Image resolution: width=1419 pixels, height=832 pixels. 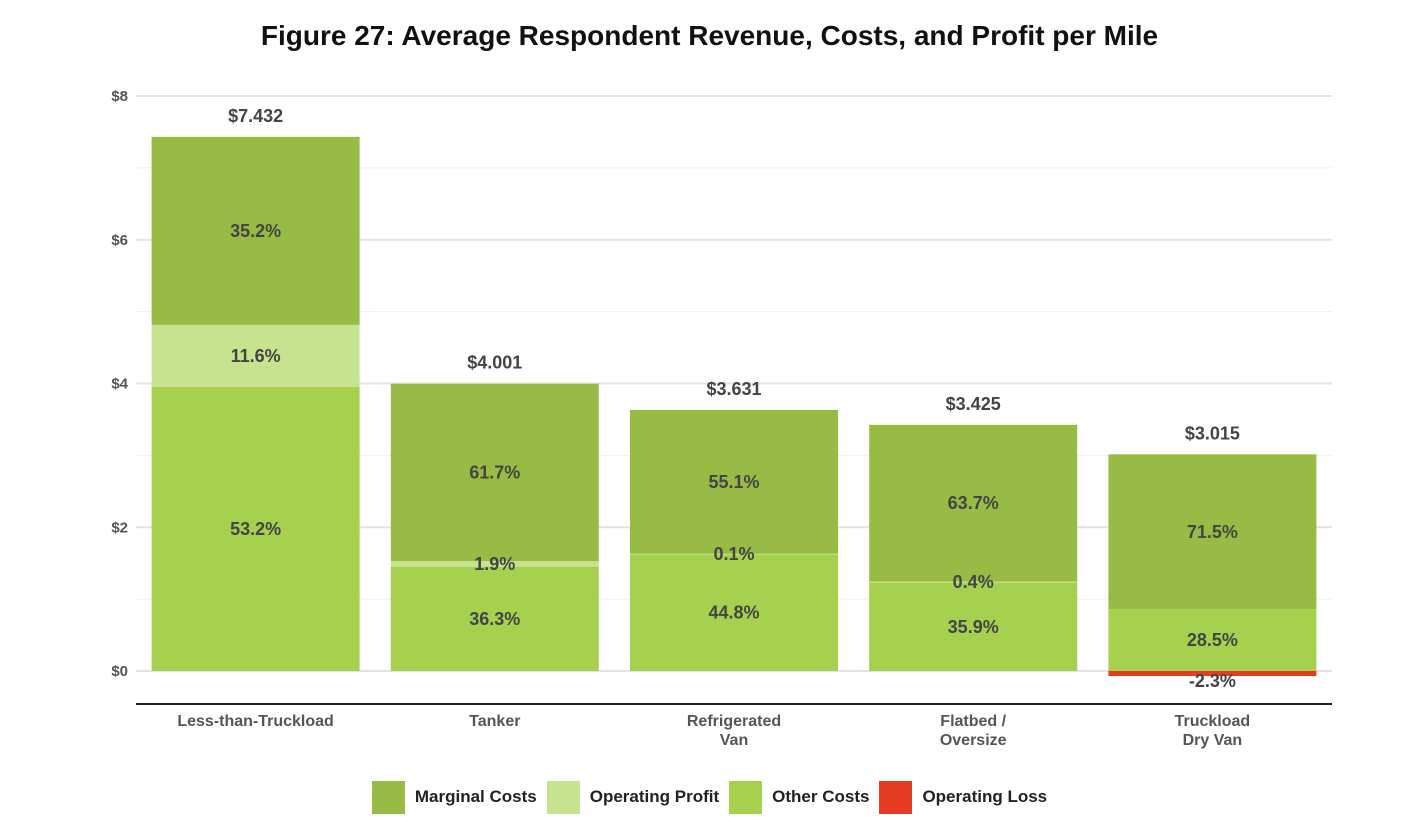 I want to click on segment-label: 53.2%, so click(x=255, y=529).